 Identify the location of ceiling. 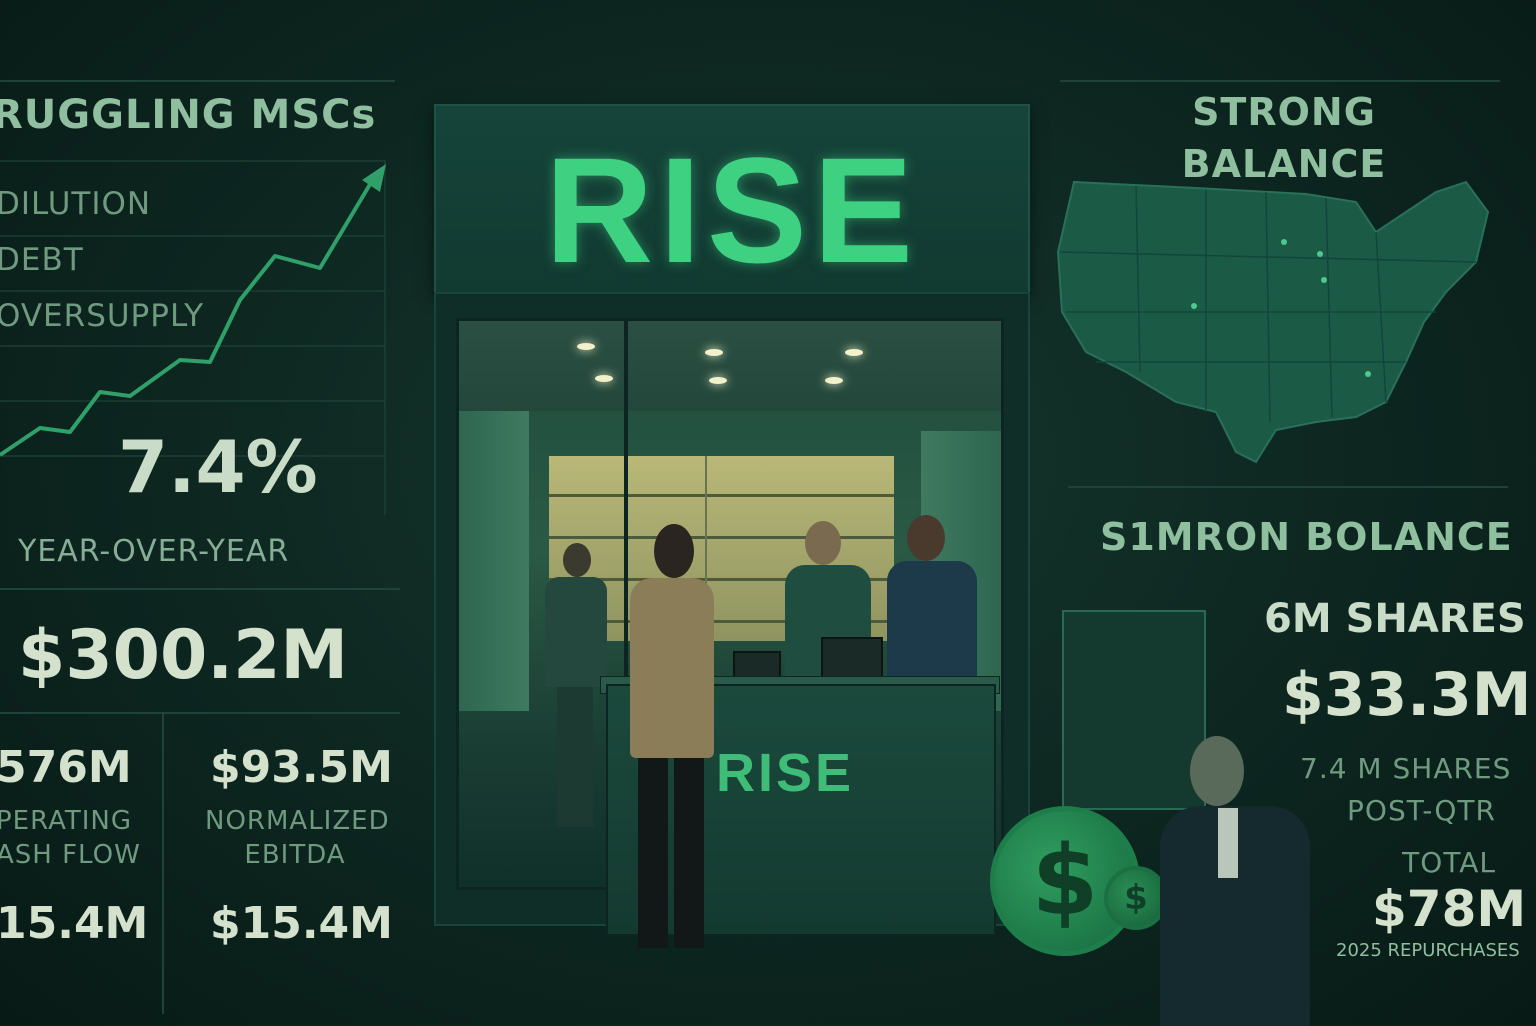
(730, 366).